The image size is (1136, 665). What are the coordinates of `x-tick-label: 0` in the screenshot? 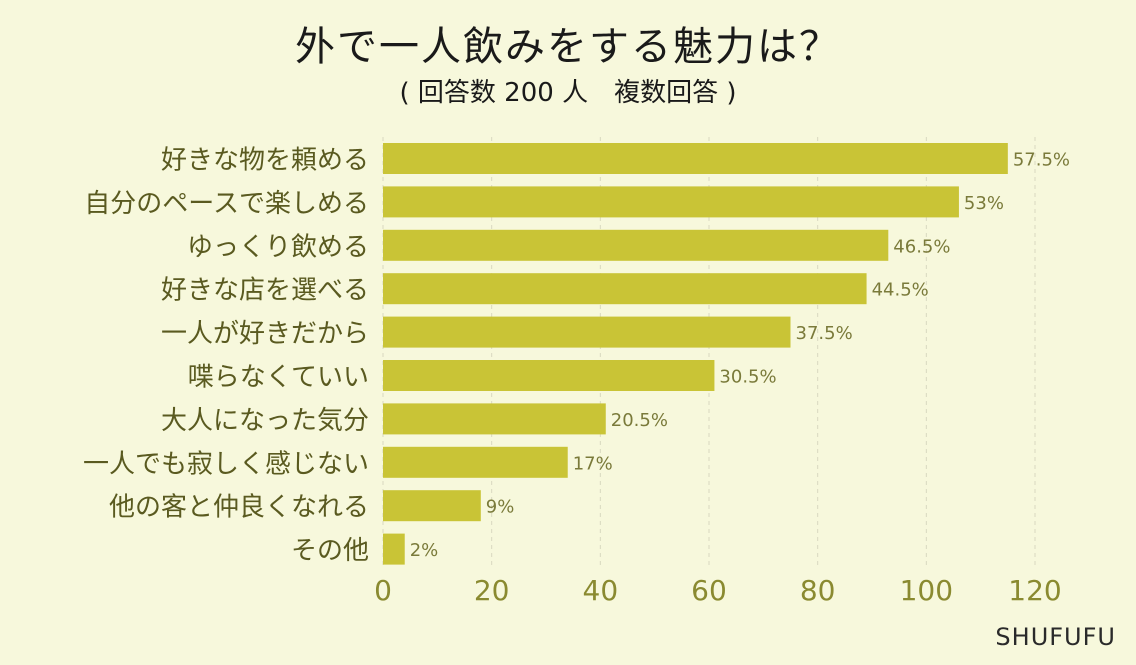 It's located at (383, 590).